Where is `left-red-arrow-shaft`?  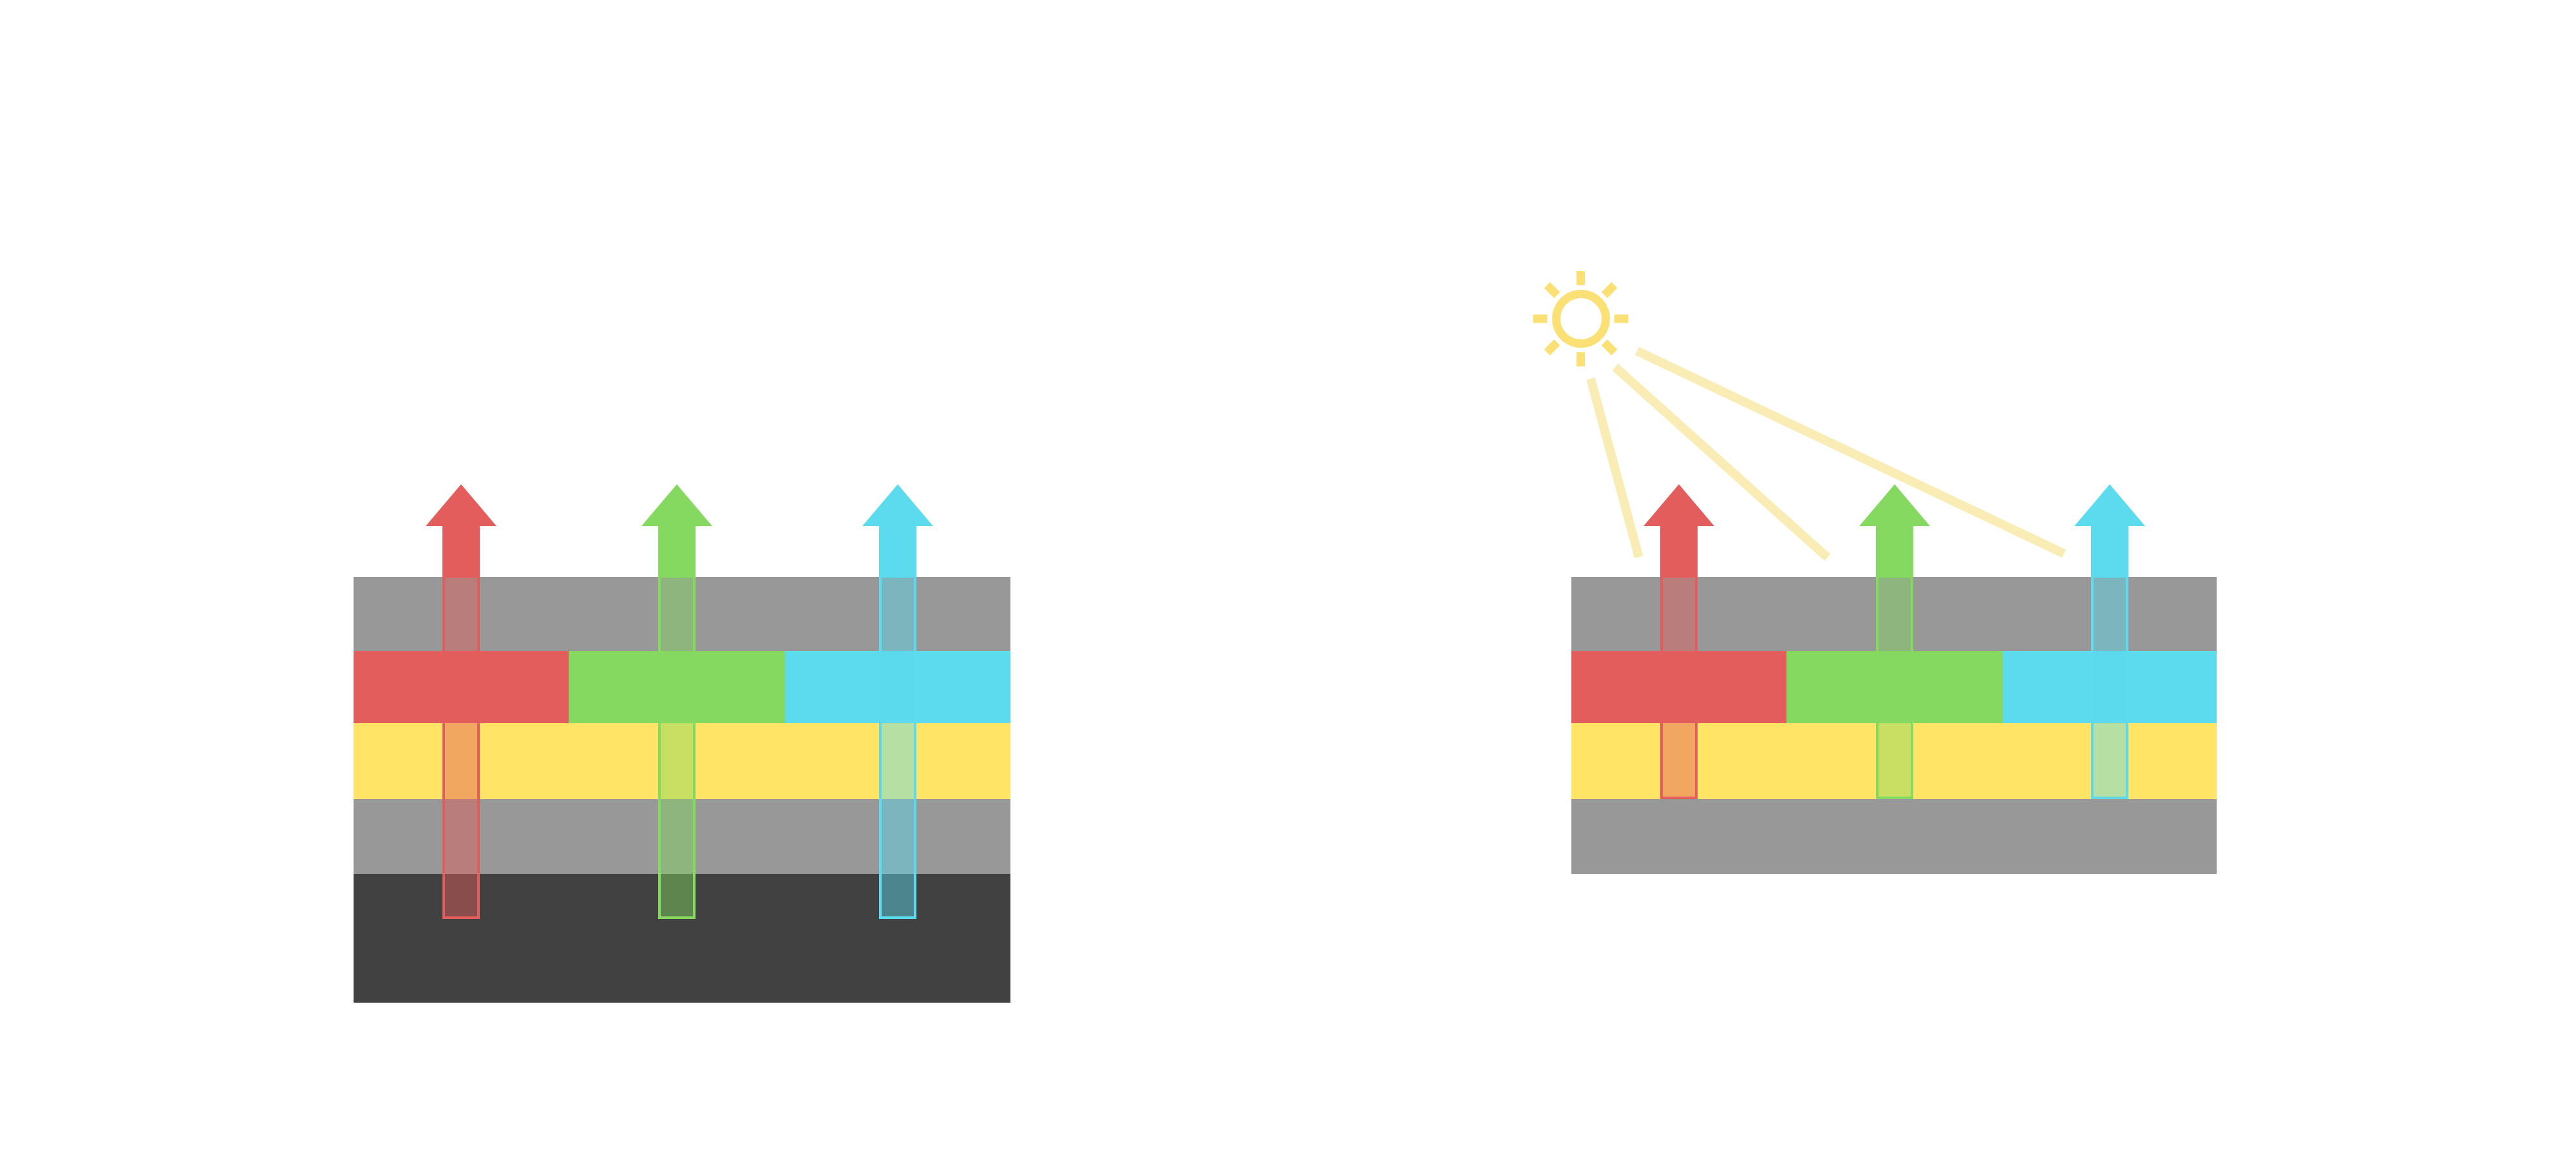
left-red-arrow-shaft is located at coordinates (461, 551).